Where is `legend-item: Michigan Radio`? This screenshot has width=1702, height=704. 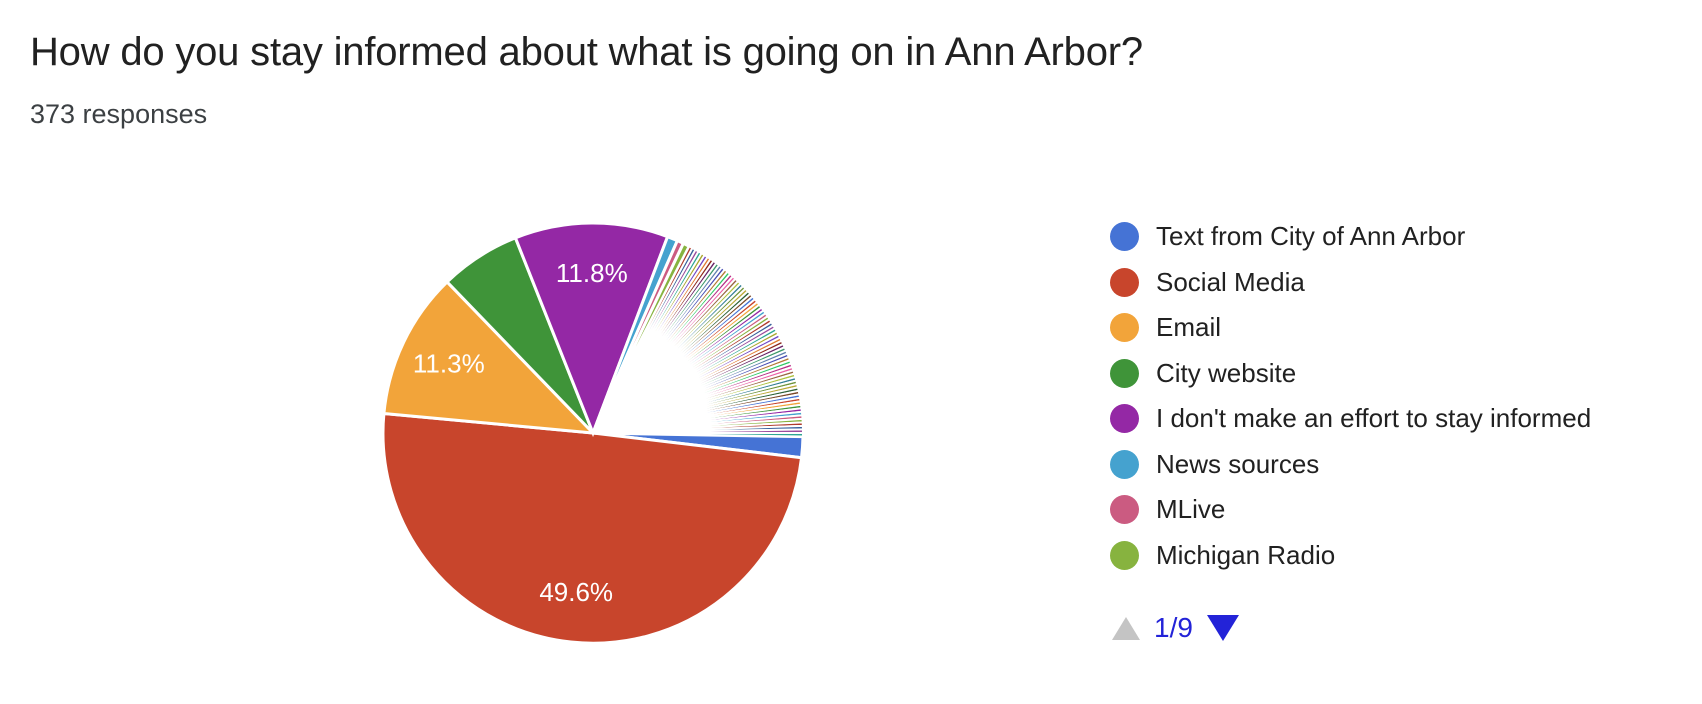 legend-item: Michigan Radio is located at coordinates (1350, 554).